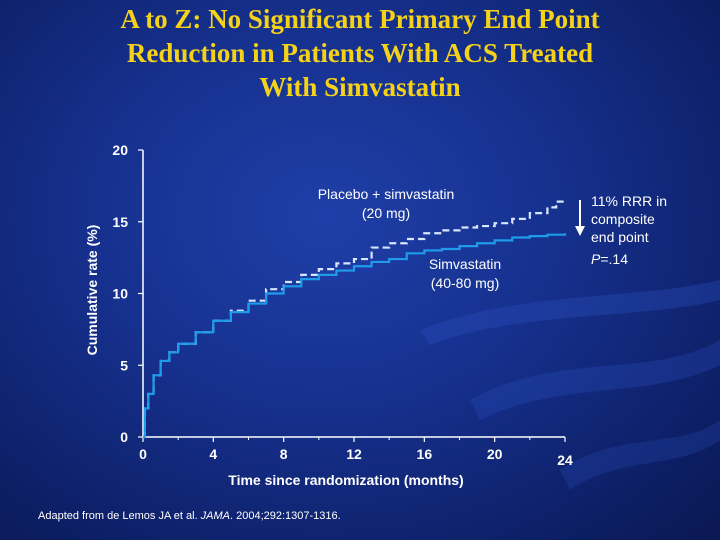 The height and width of the screenshot is (540, 720). What do you see at coordinates (623, 219) in the screenshot?
I see `rrr-annotation-line: composite` at bounding box center [623, 219].